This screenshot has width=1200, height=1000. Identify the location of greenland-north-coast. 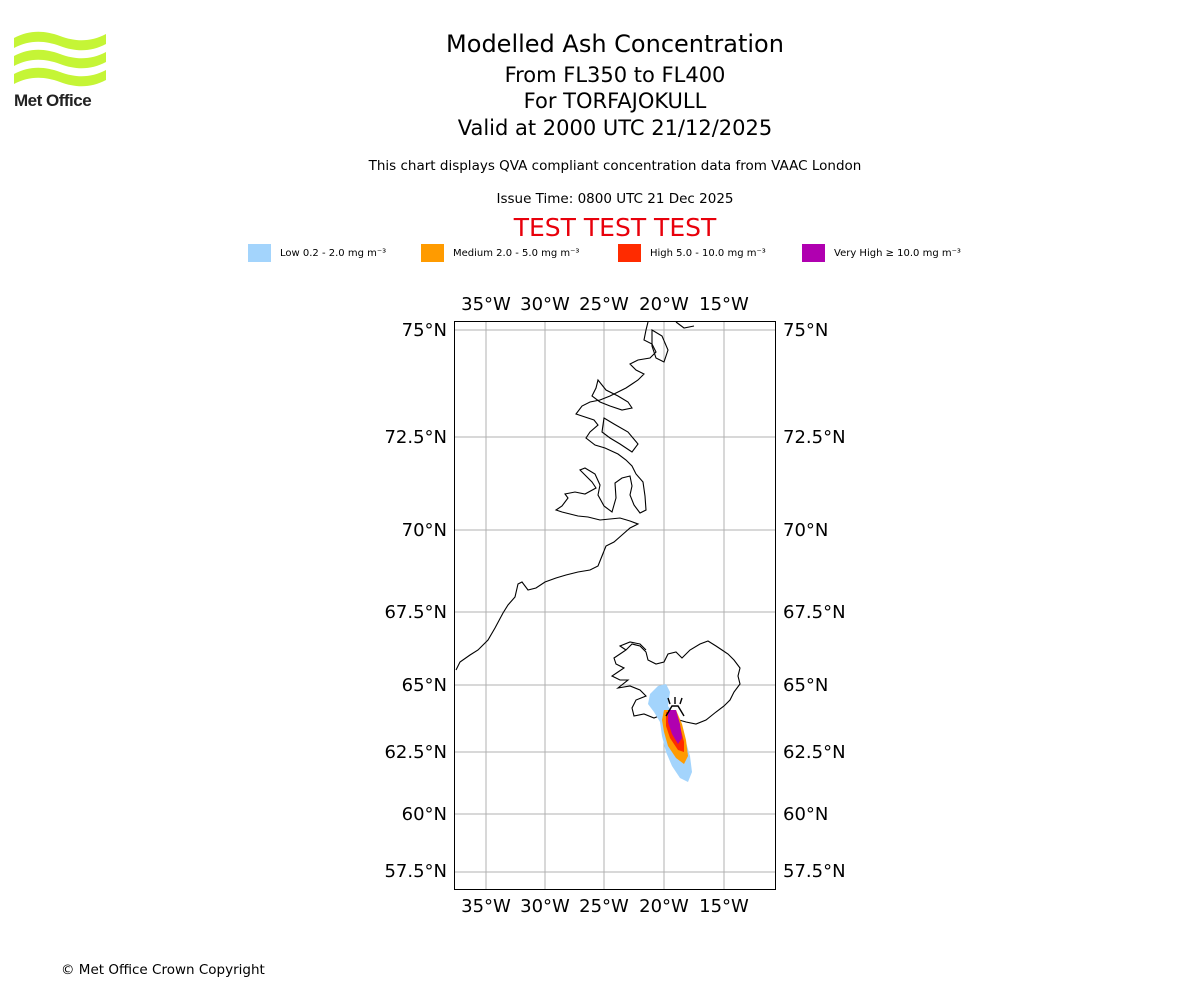
(685, 325).